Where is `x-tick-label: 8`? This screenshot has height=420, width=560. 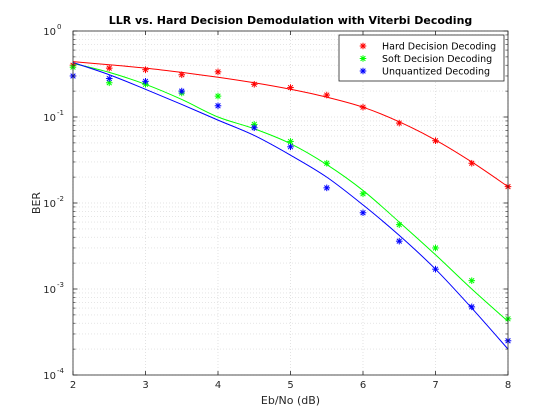
x-tick-label: 8 is located at coordinates (508, 385).